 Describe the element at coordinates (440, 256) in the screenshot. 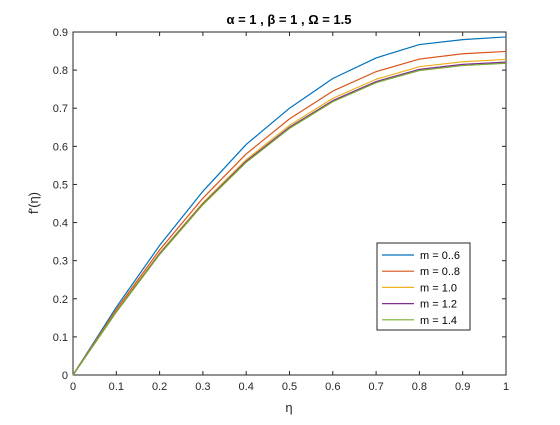

I see `legend-label: m = 0..6` at that location.